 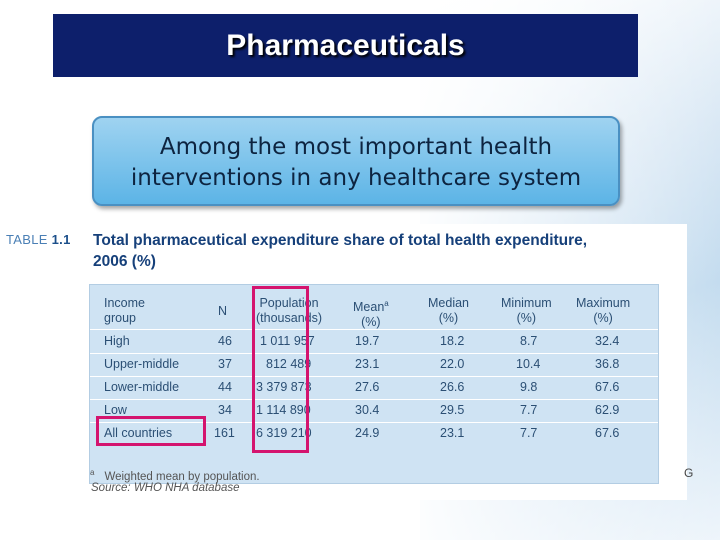 I want to click on cell-n: 161, so click(x=224, y=433).